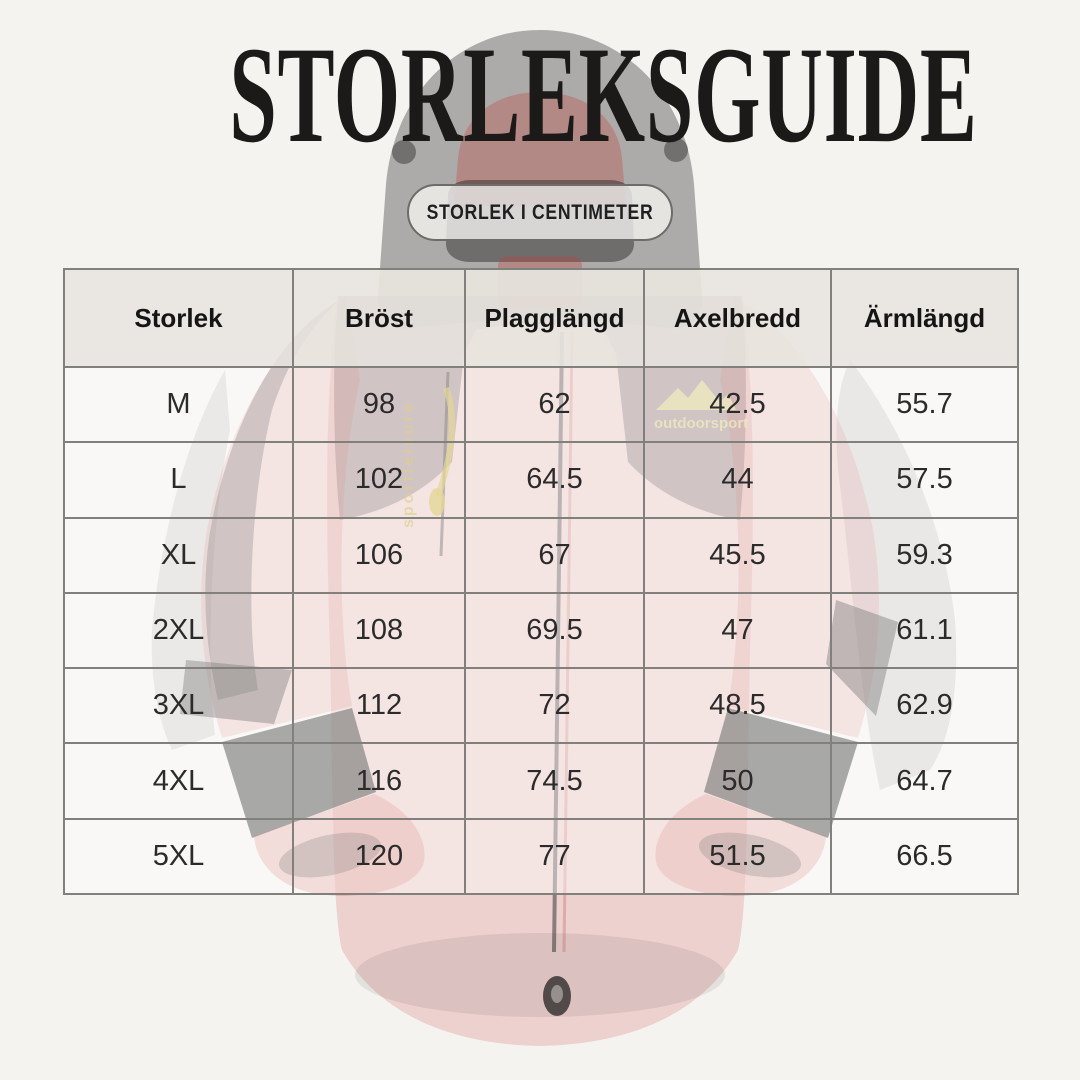  What do you see at coordinates (924, 555) in the screenshot?
I see `cell-value: 59.3` at bounding box center [924, 555].